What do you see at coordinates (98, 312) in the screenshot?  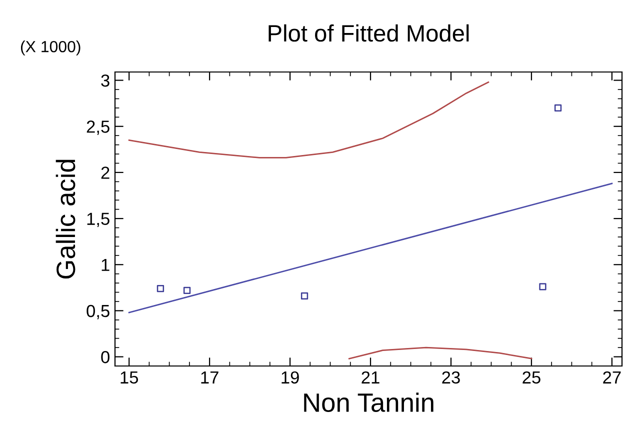 I see `y-tick-label: 0,5` at bounding box center [98, 312].